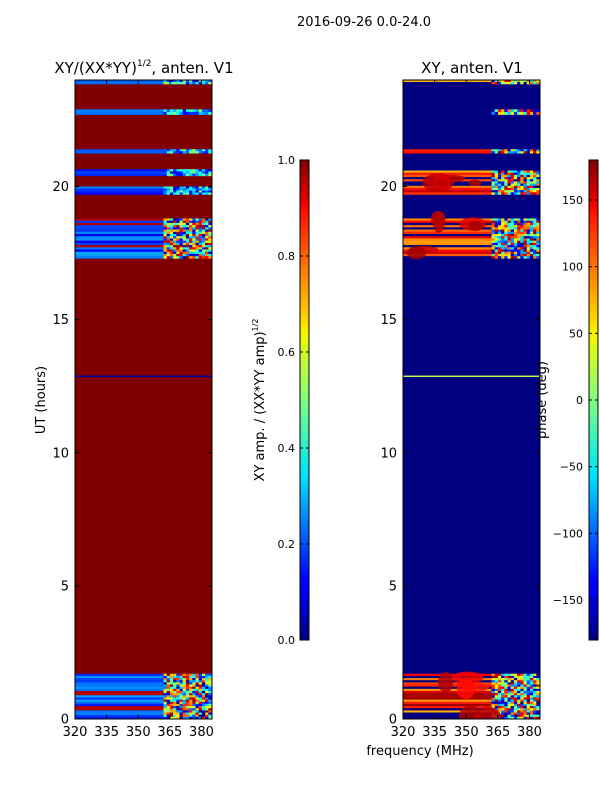 The height and width of the screenshot is (800, 600). What do you see at coordinates (304, 400) in the screenshot?
I see `amplitude-ratio-colorbar-gradient` at bounding box center [304, 400].